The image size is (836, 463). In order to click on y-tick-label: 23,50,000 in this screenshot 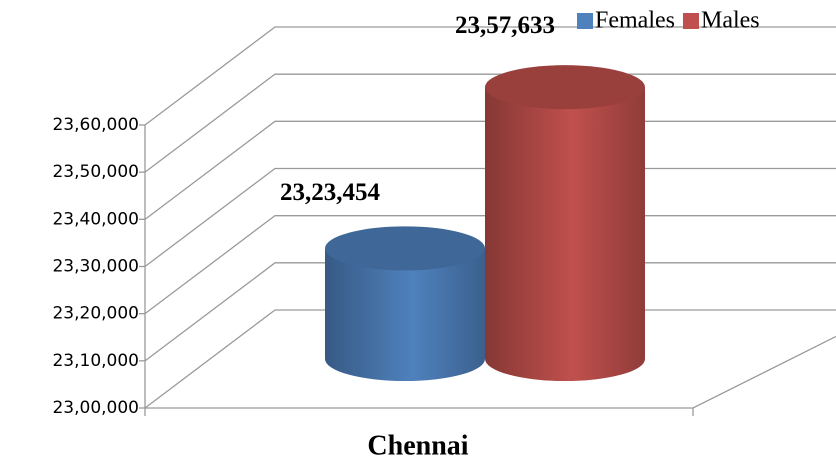, I will do `click(95, 172)`.